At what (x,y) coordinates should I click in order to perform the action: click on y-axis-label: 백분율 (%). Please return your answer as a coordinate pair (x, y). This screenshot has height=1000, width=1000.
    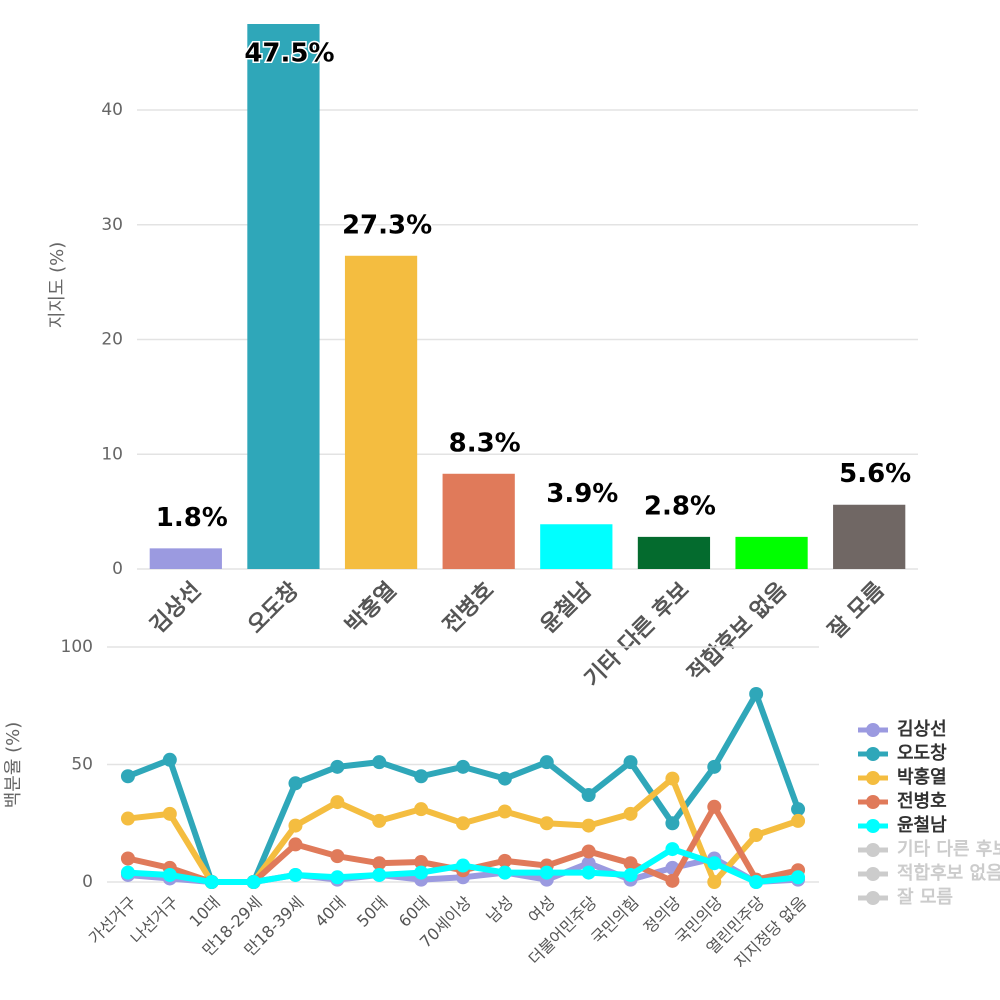
    Looking at the image, I should click on (13, 765).